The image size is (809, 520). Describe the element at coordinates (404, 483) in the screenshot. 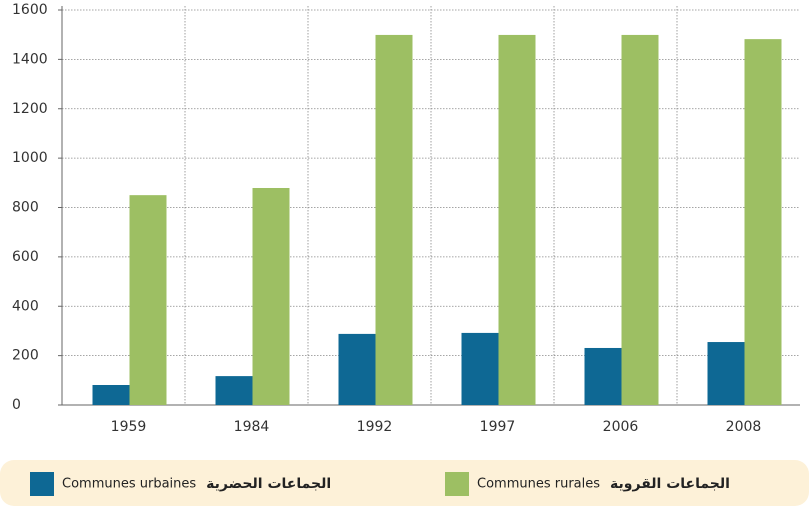

I see `legend-box` at that location.